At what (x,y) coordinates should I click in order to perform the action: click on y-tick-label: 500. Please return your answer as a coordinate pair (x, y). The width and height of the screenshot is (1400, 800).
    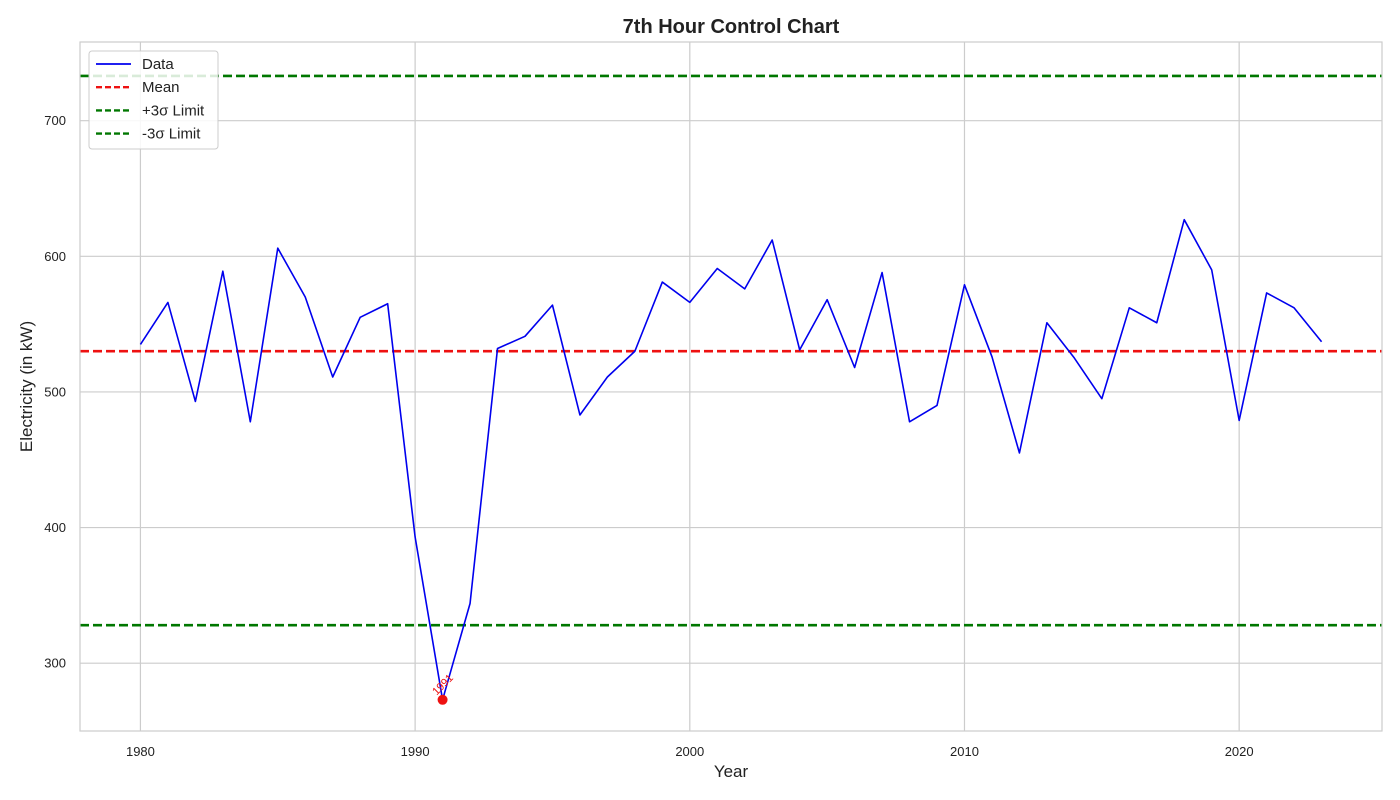
    Looking at the image, I should click on (55, 391).